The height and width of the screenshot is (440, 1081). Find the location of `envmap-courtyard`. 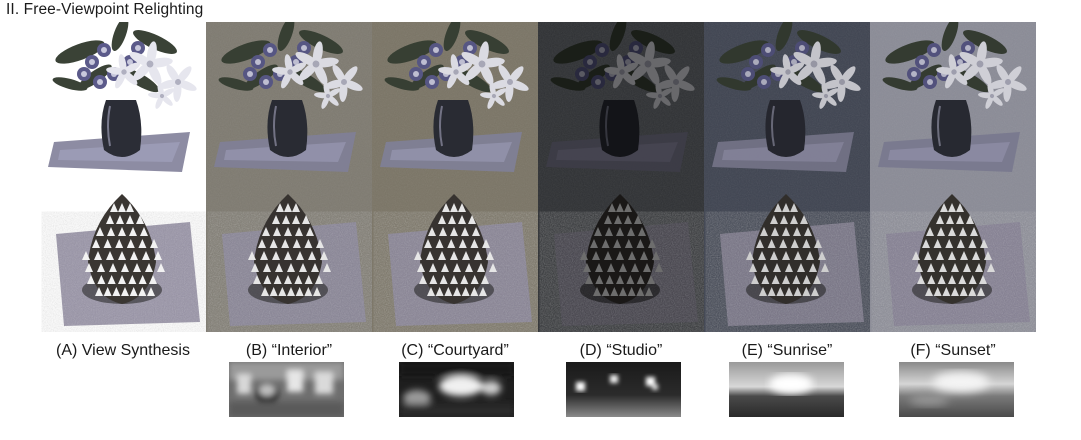

envmap-courtyard is located at coordinates (456, 389).